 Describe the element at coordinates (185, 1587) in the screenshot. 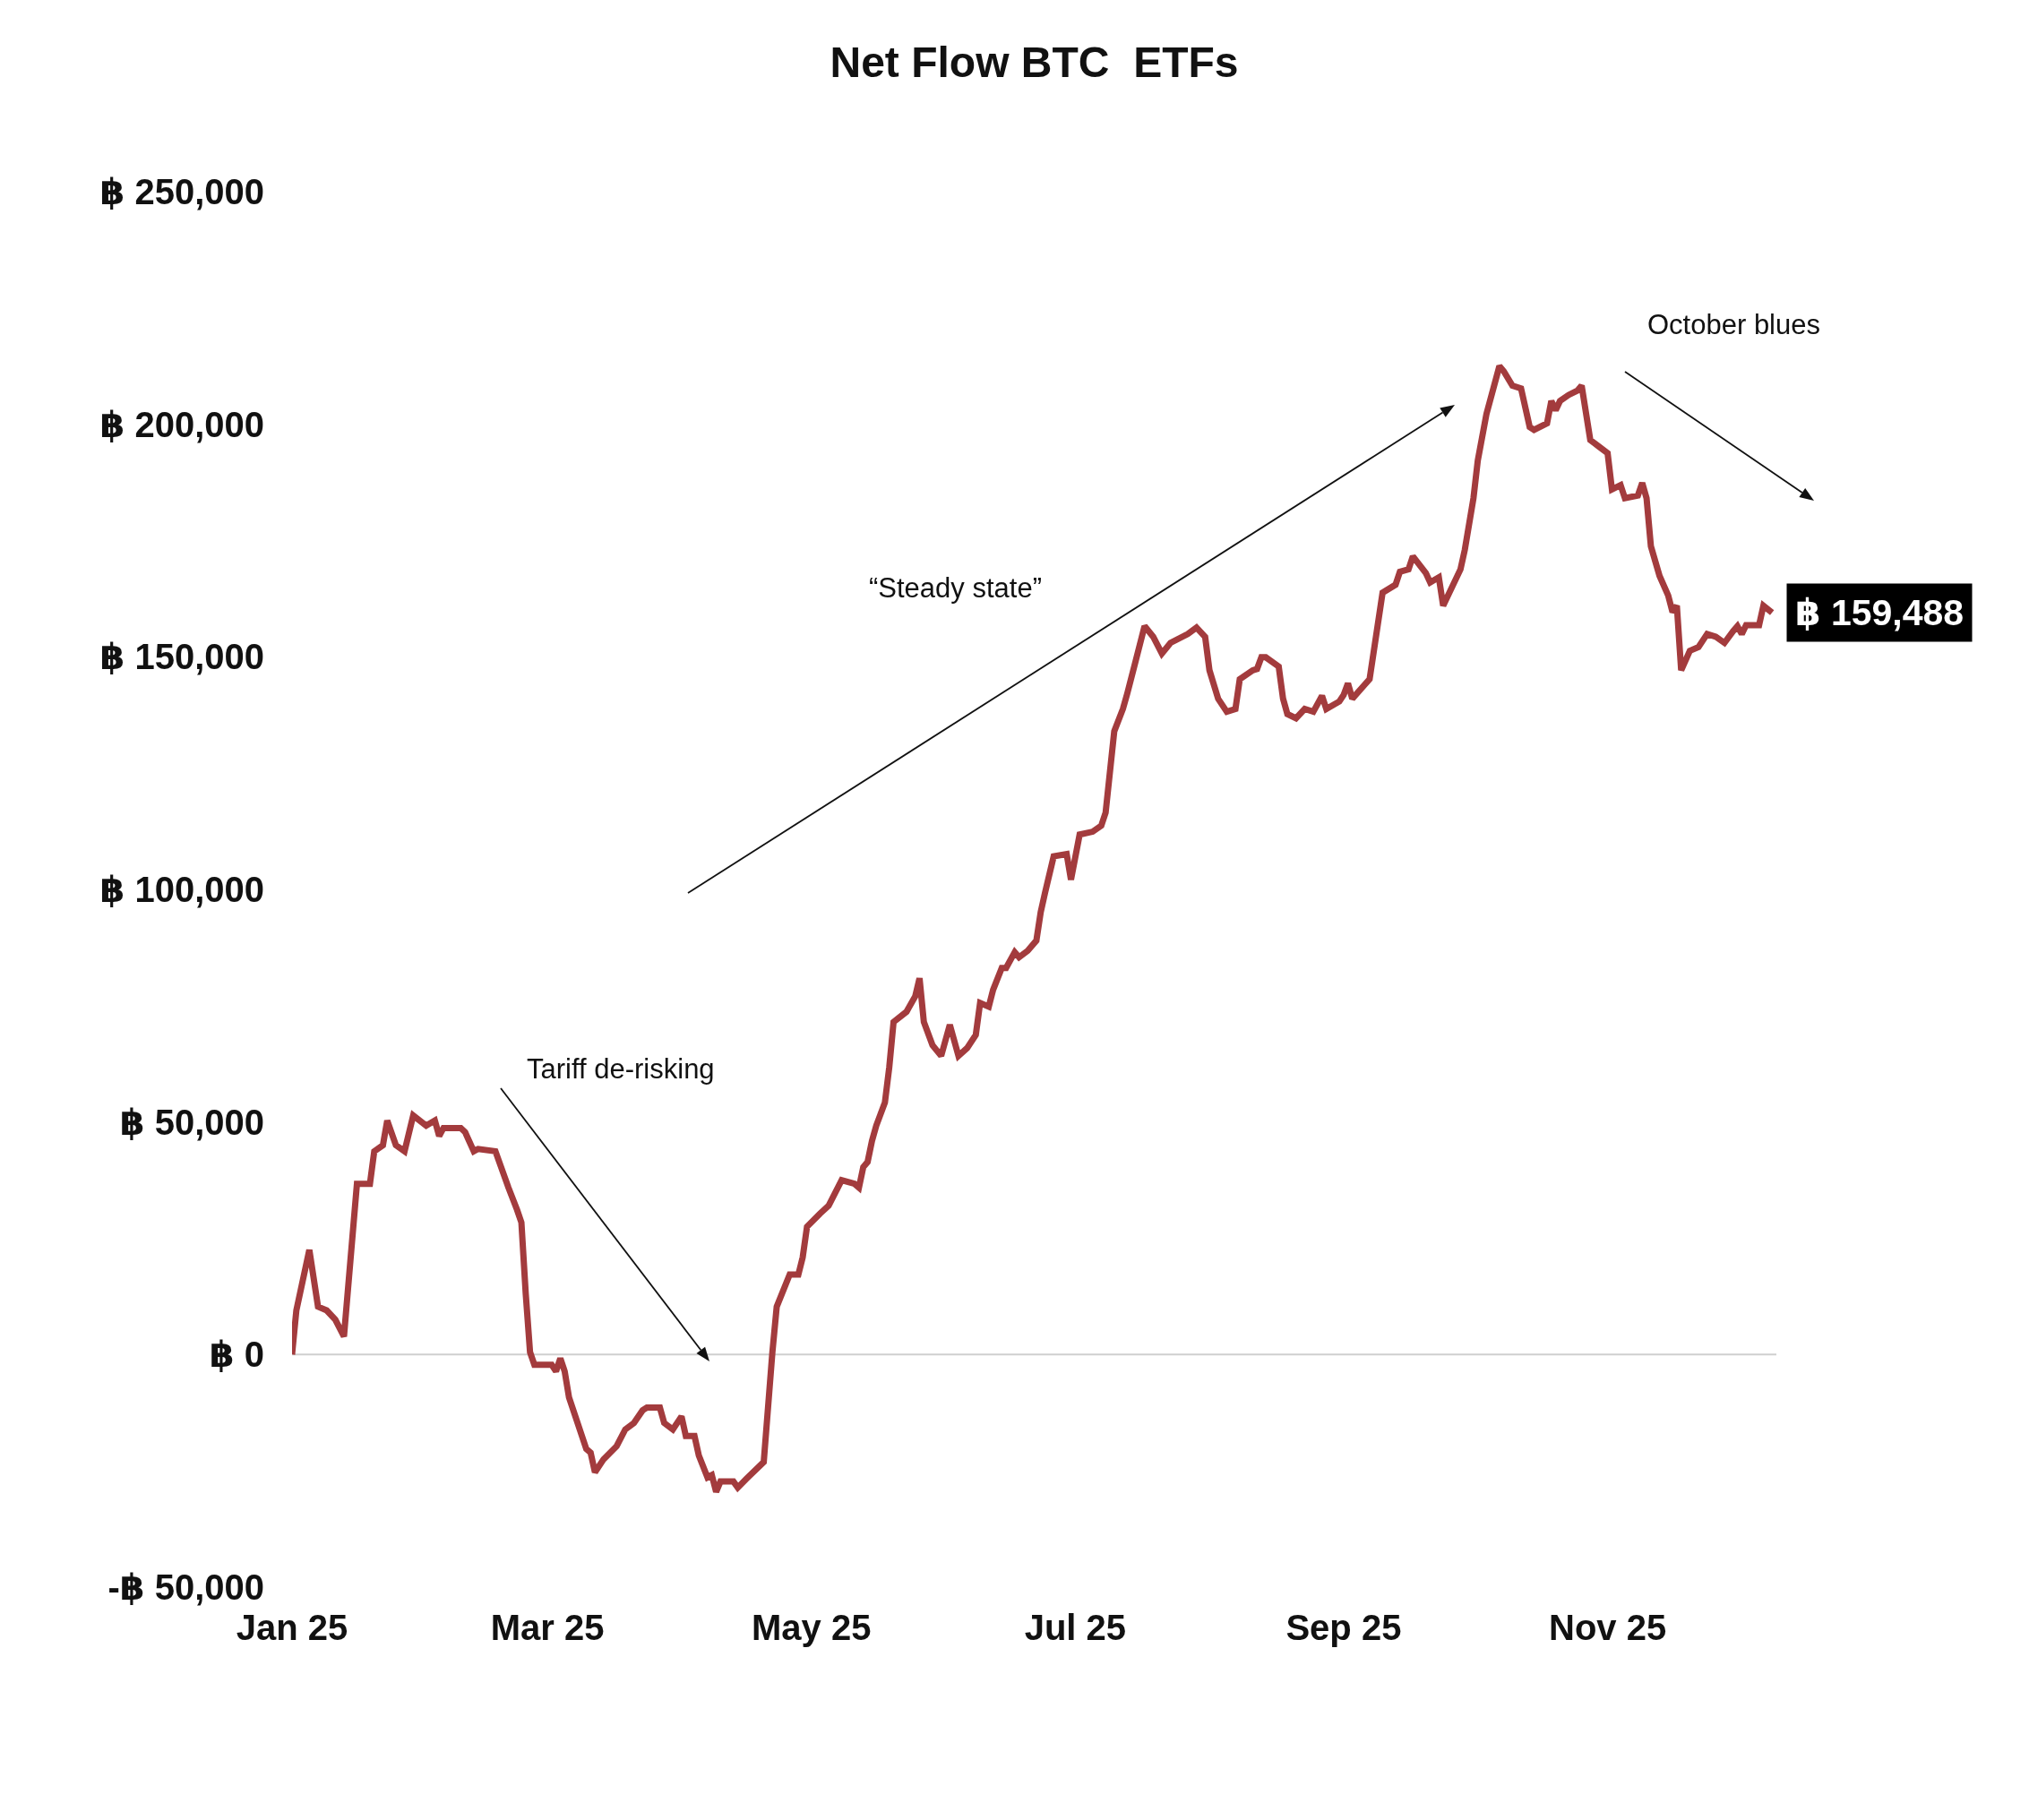

I see `y-tick-label: -฿ 50,000` at that location.